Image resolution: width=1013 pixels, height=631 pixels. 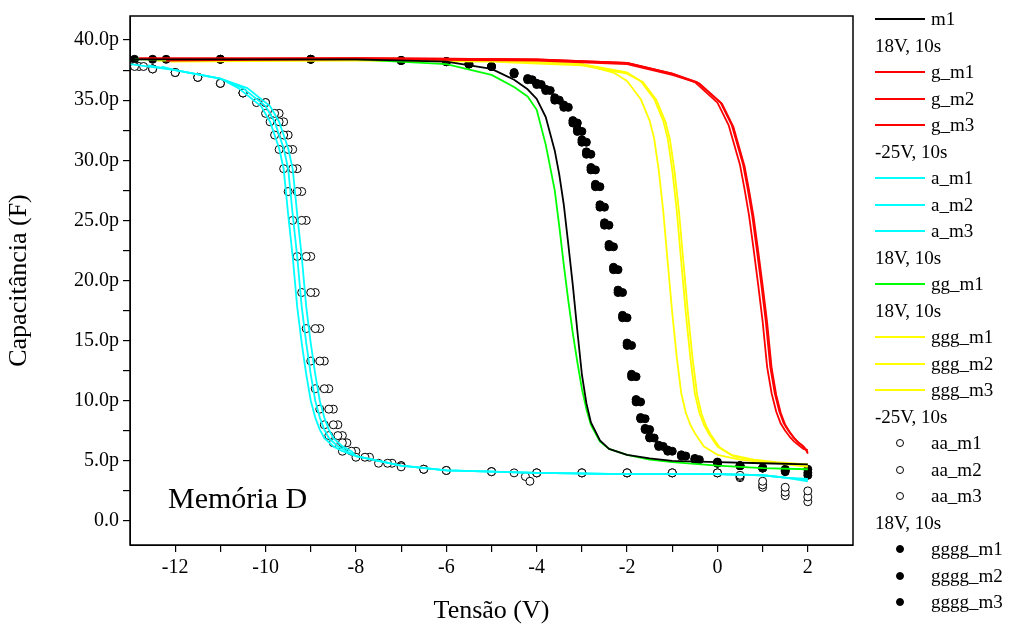 I want to click on x-axis-title: Tensão (V), so click(x=491, y=610).